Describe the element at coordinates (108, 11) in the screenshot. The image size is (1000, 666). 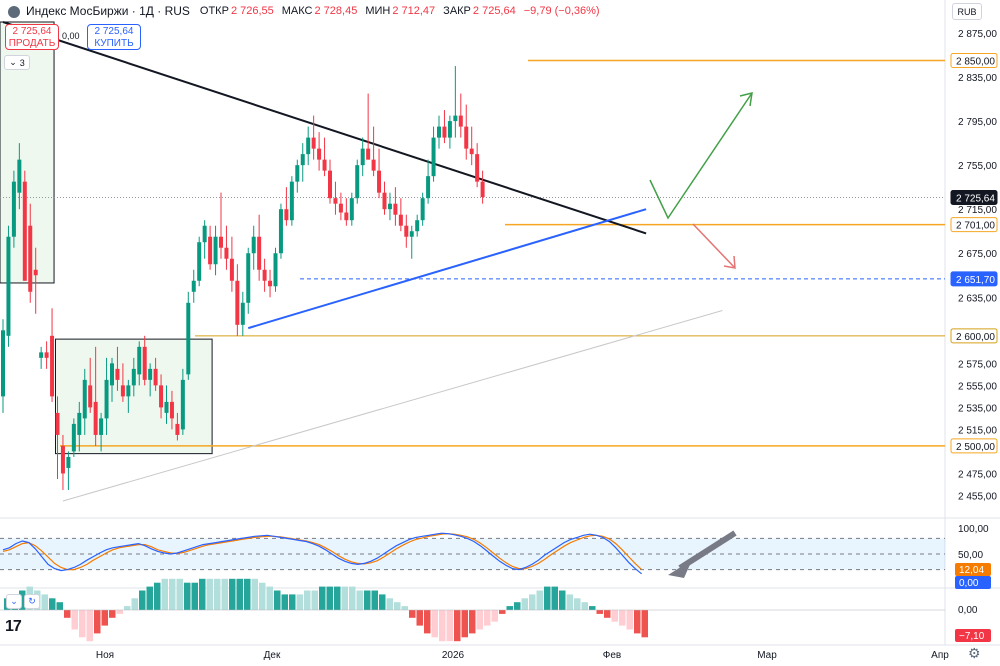
I see `symbol-title: Индекс МосБиржи · 1Д · RUS` at that location.